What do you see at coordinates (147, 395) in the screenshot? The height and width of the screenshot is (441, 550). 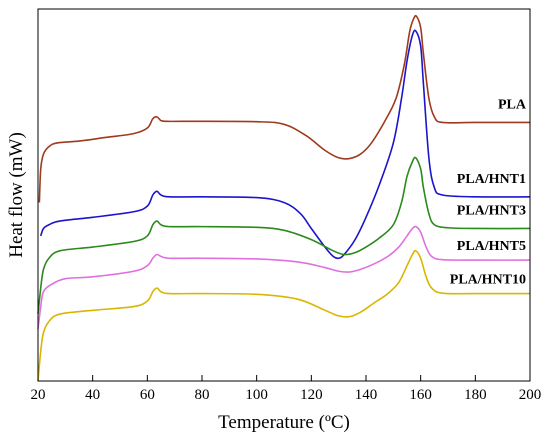 I see `x-tick-label: 60` at bounding box center [147, 395].